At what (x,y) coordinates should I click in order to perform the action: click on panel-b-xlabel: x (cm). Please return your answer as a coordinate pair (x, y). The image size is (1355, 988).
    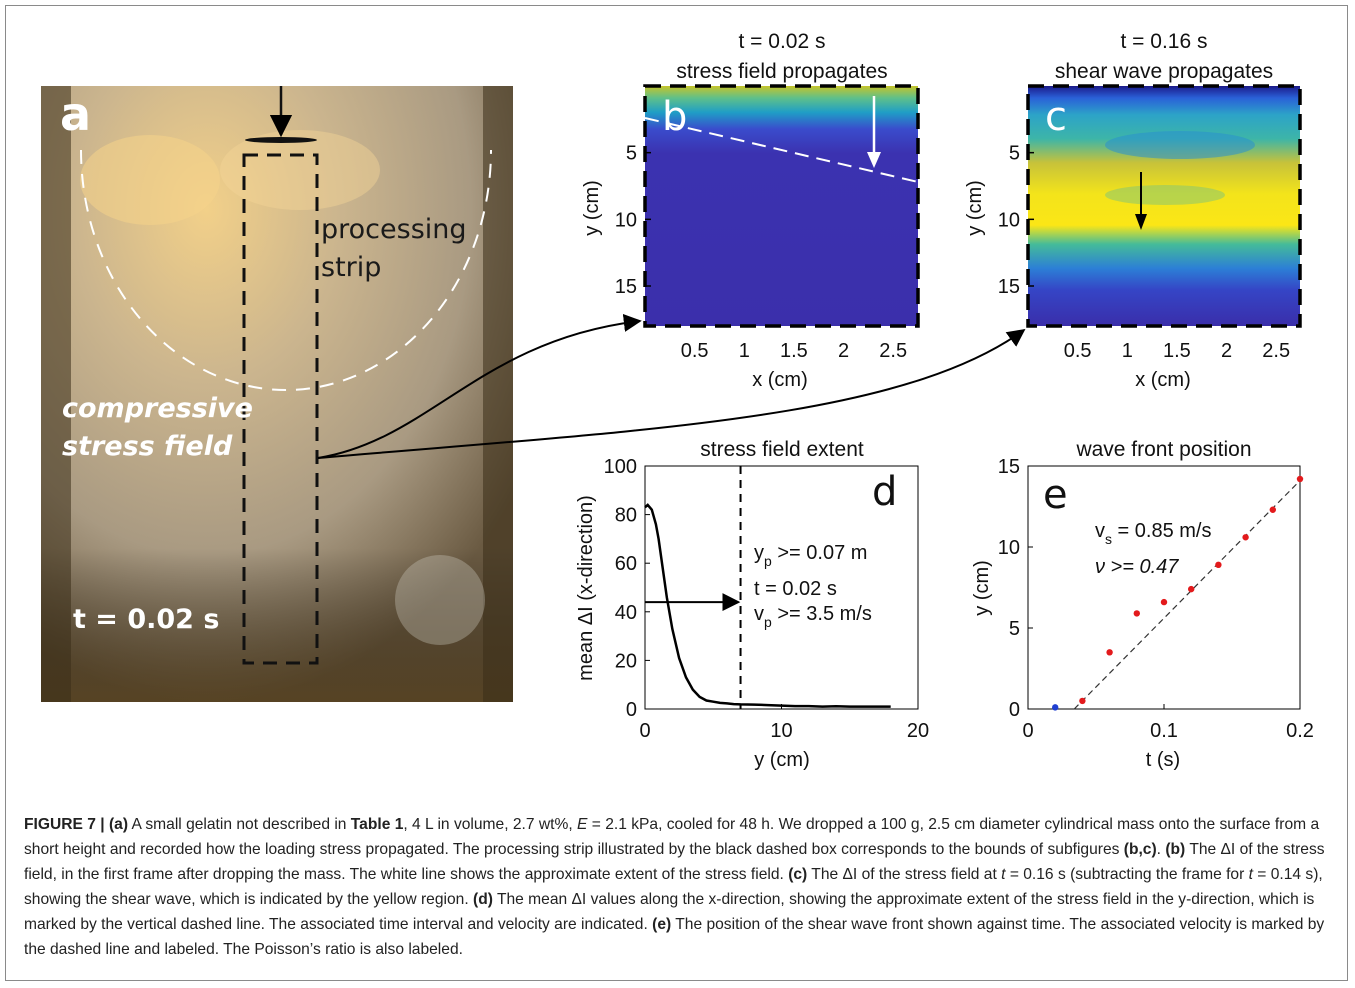
    Looking at the image, I should click on (780, 380).